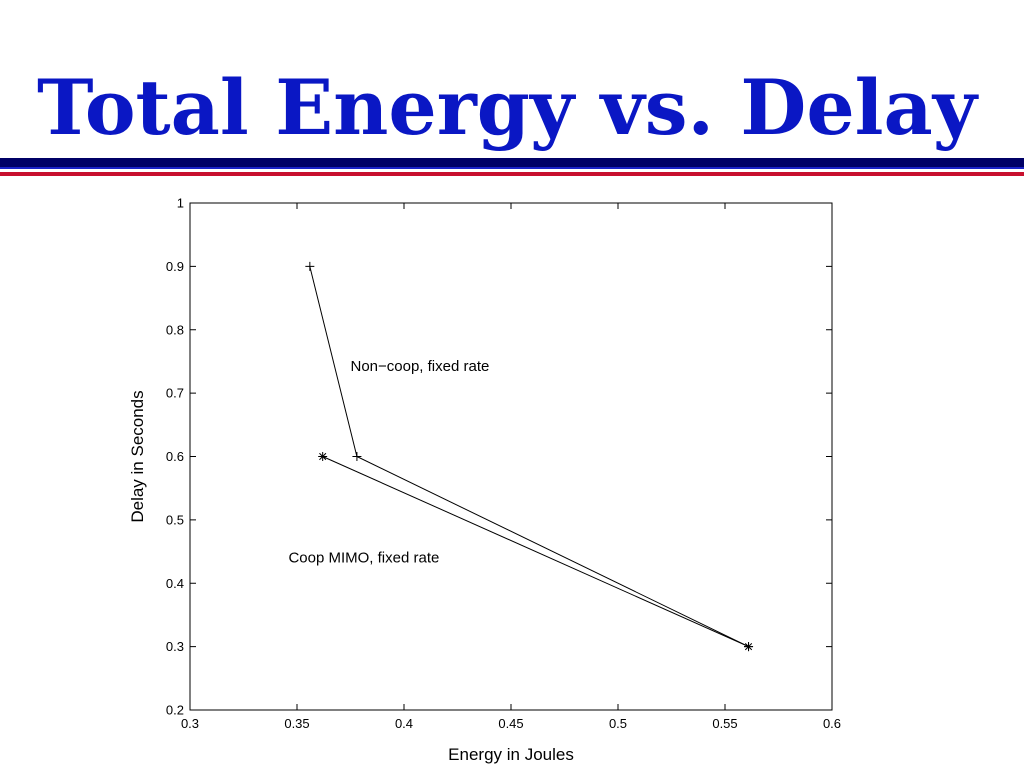 The height and width of the screenshot is (768, 1024). Describe the element at coordinates (175, 646) in the screenshot. I see `y-tick-label: 0.3` at that location.